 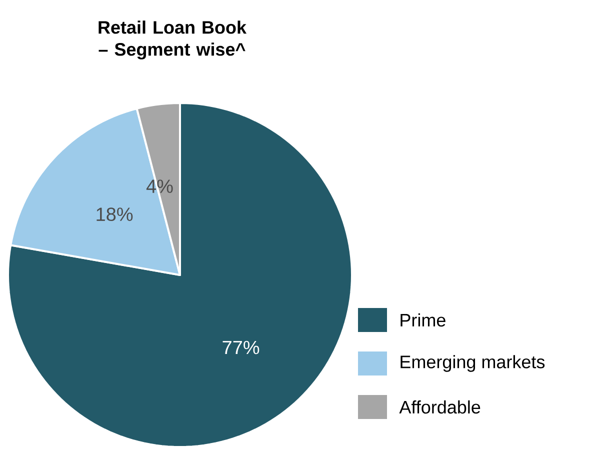 What do you see at coordinates (472, 363) in the screenshot?
I see `legend-label: Emerging markets` at bounding box center [472, 363].